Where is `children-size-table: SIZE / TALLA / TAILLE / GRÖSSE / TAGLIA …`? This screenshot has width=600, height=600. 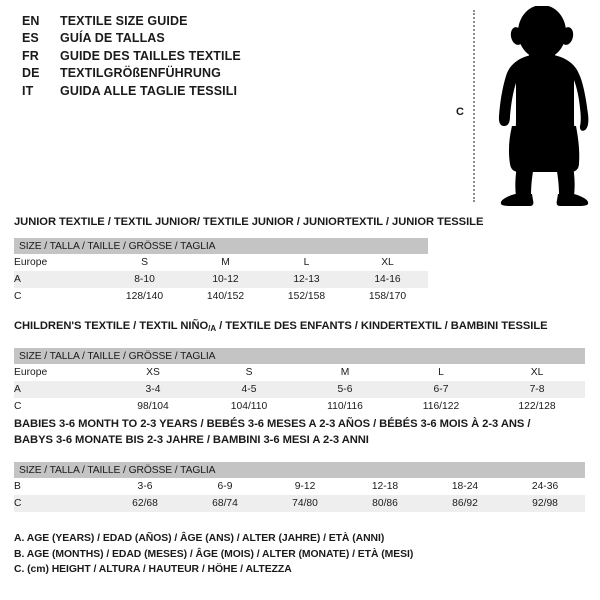
children-size-table: SIZE / TALLA / TAILLE / GRÖSSE / TAGLIA … is located at coordinates (300, 381).